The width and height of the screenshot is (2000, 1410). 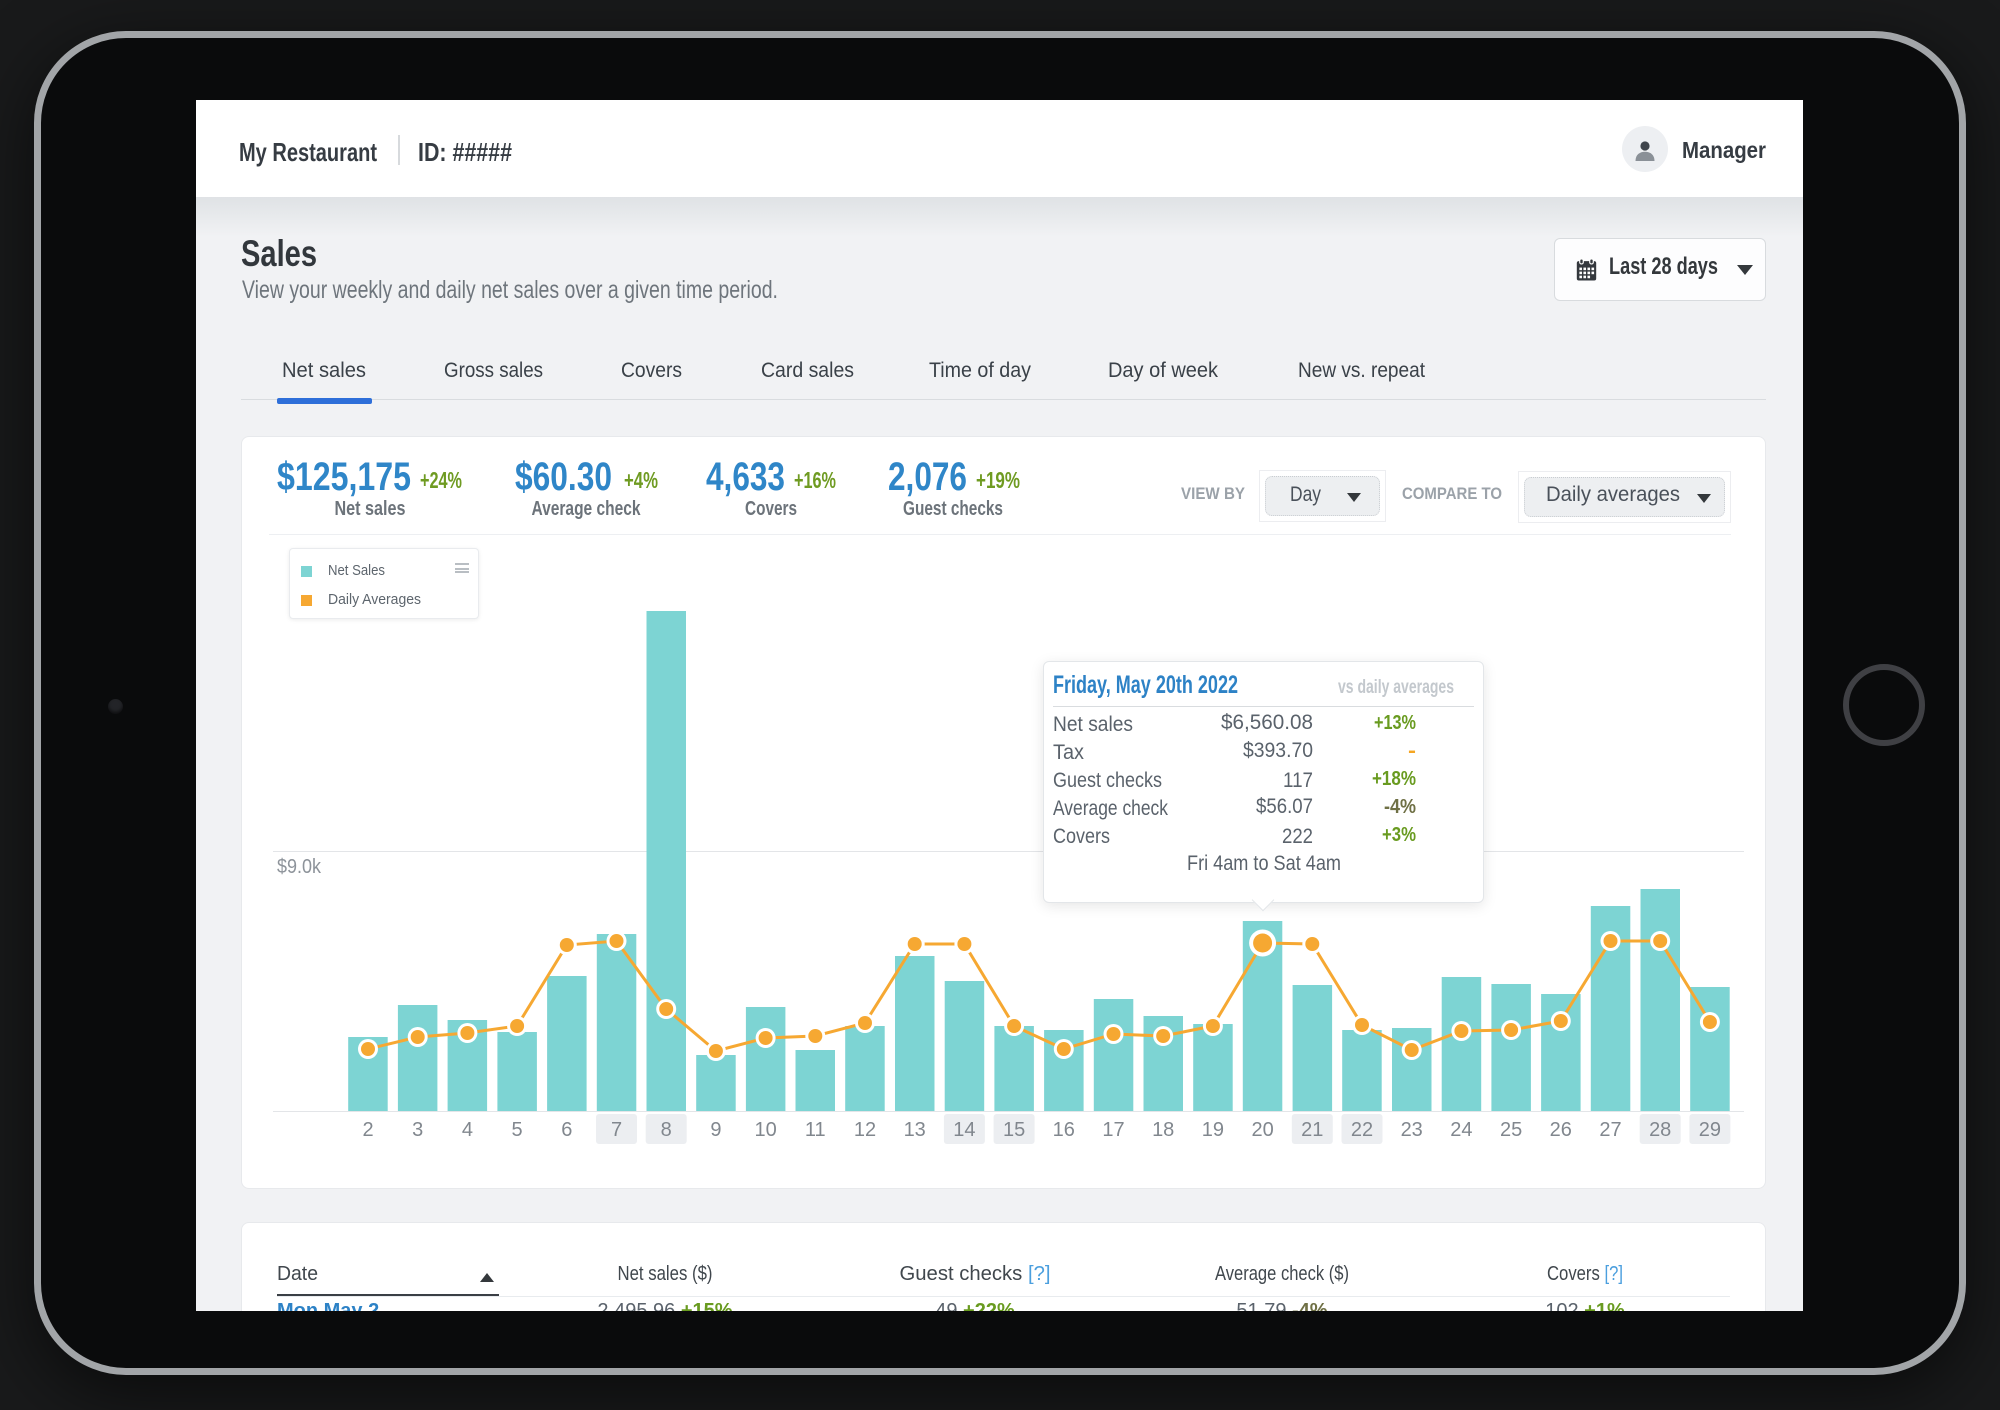 I want to click on svg-text: 21, so click(x=1312, y=1130).